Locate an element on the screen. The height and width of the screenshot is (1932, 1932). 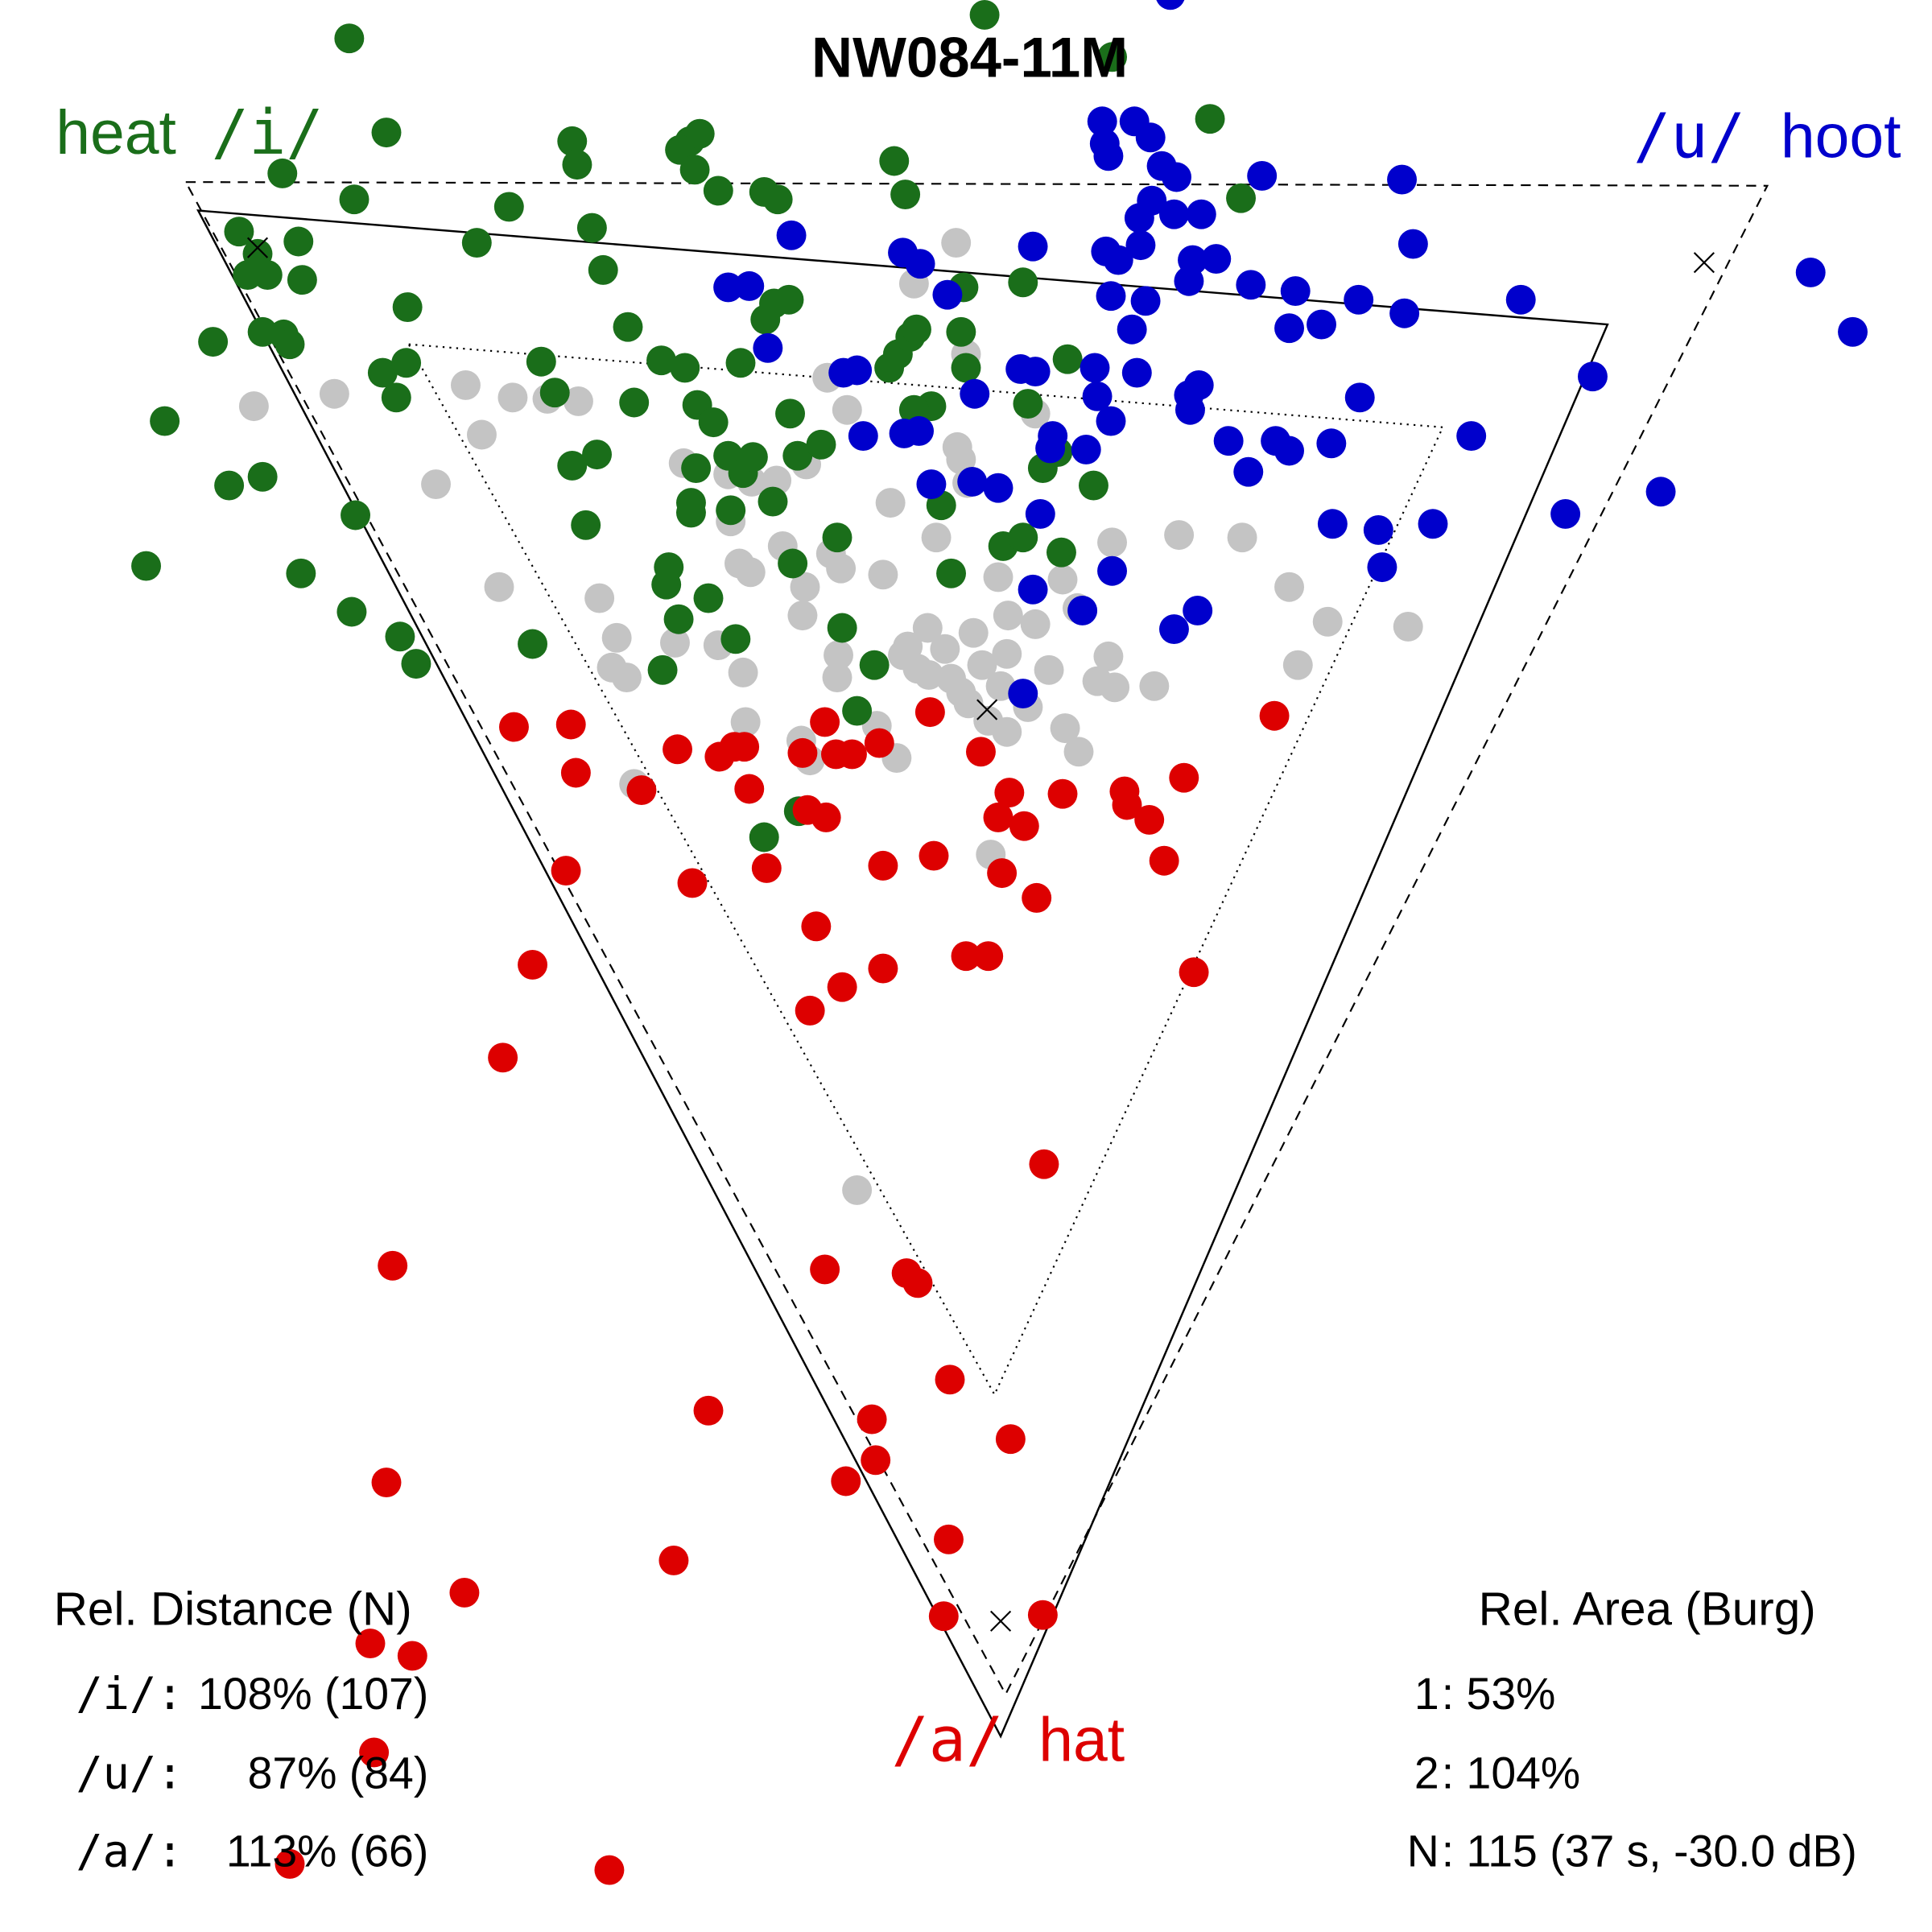
corner-symbol-i: /i/ is located at coordinates (268, 133).